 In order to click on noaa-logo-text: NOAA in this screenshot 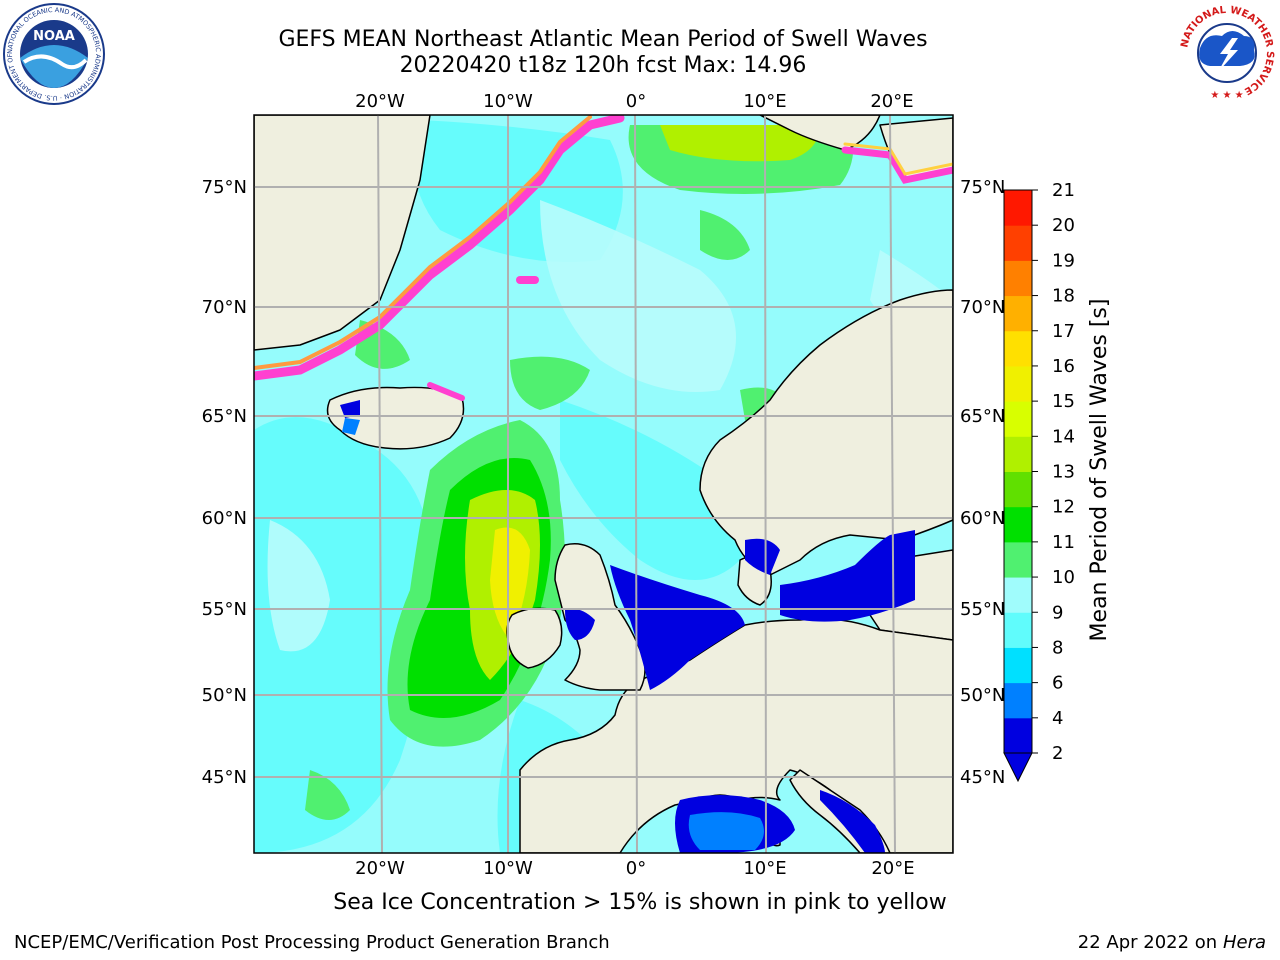, I will do `click(54, 36)`.